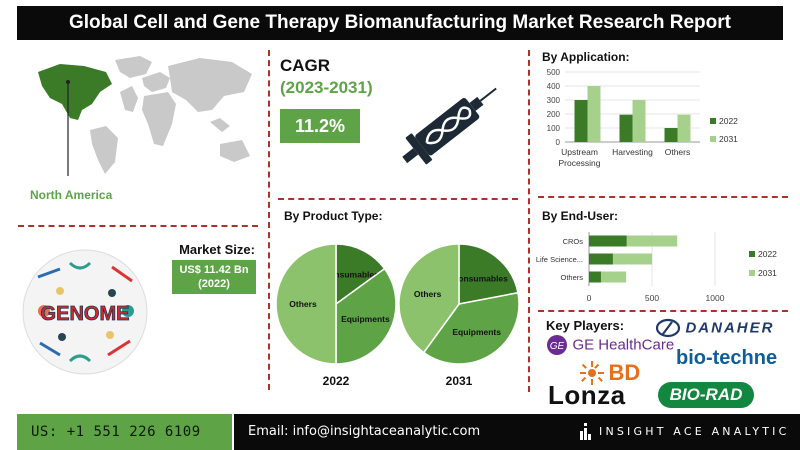 The image size is (800, 450). I want to click on x-tick-label: 500, so click(652, 298).